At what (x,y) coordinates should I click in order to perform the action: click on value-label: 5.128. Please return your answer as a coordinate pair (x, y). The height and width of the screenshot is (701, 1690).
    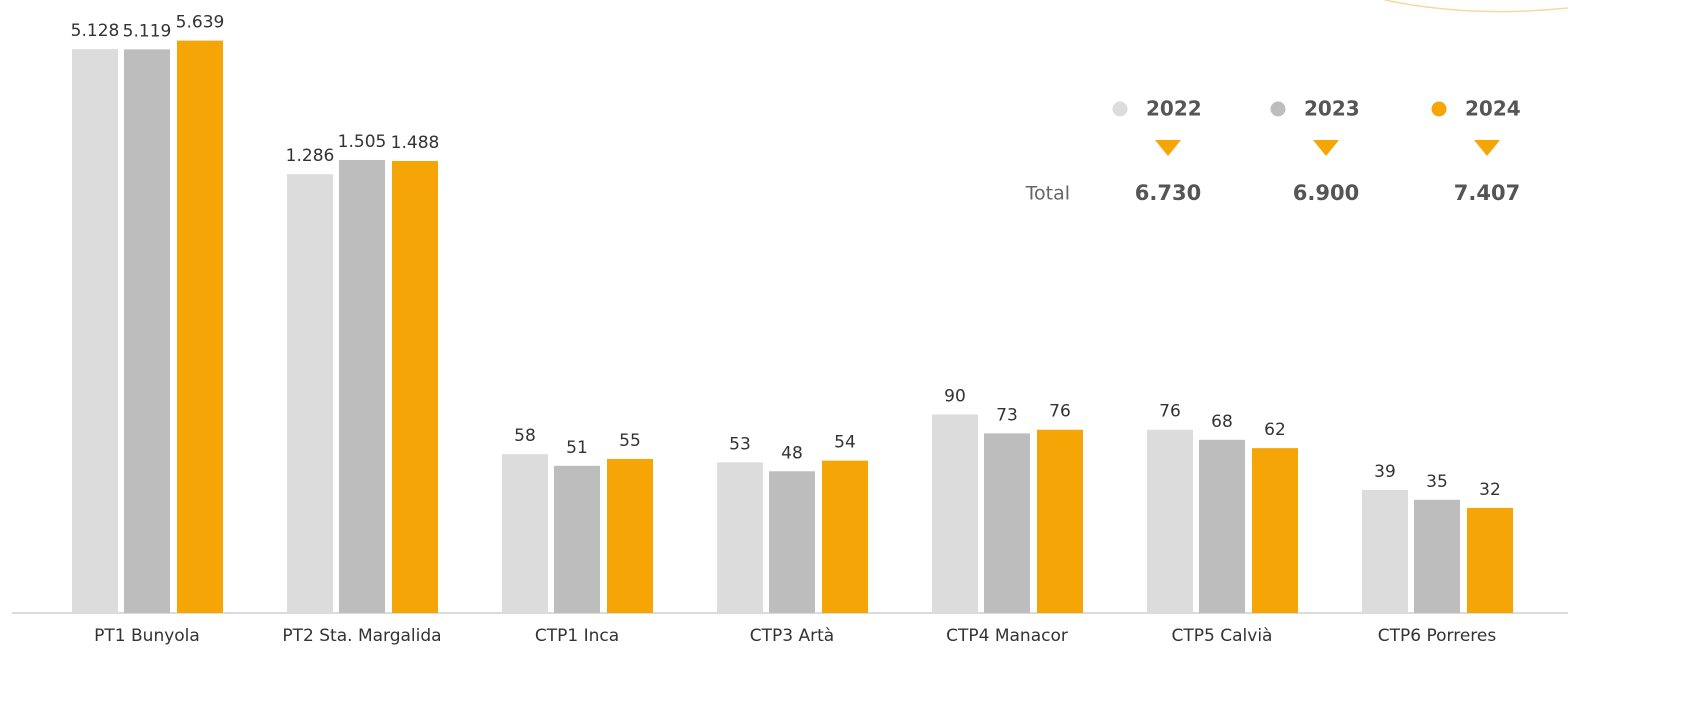
    Looking at the image, I should click on (95, 31).